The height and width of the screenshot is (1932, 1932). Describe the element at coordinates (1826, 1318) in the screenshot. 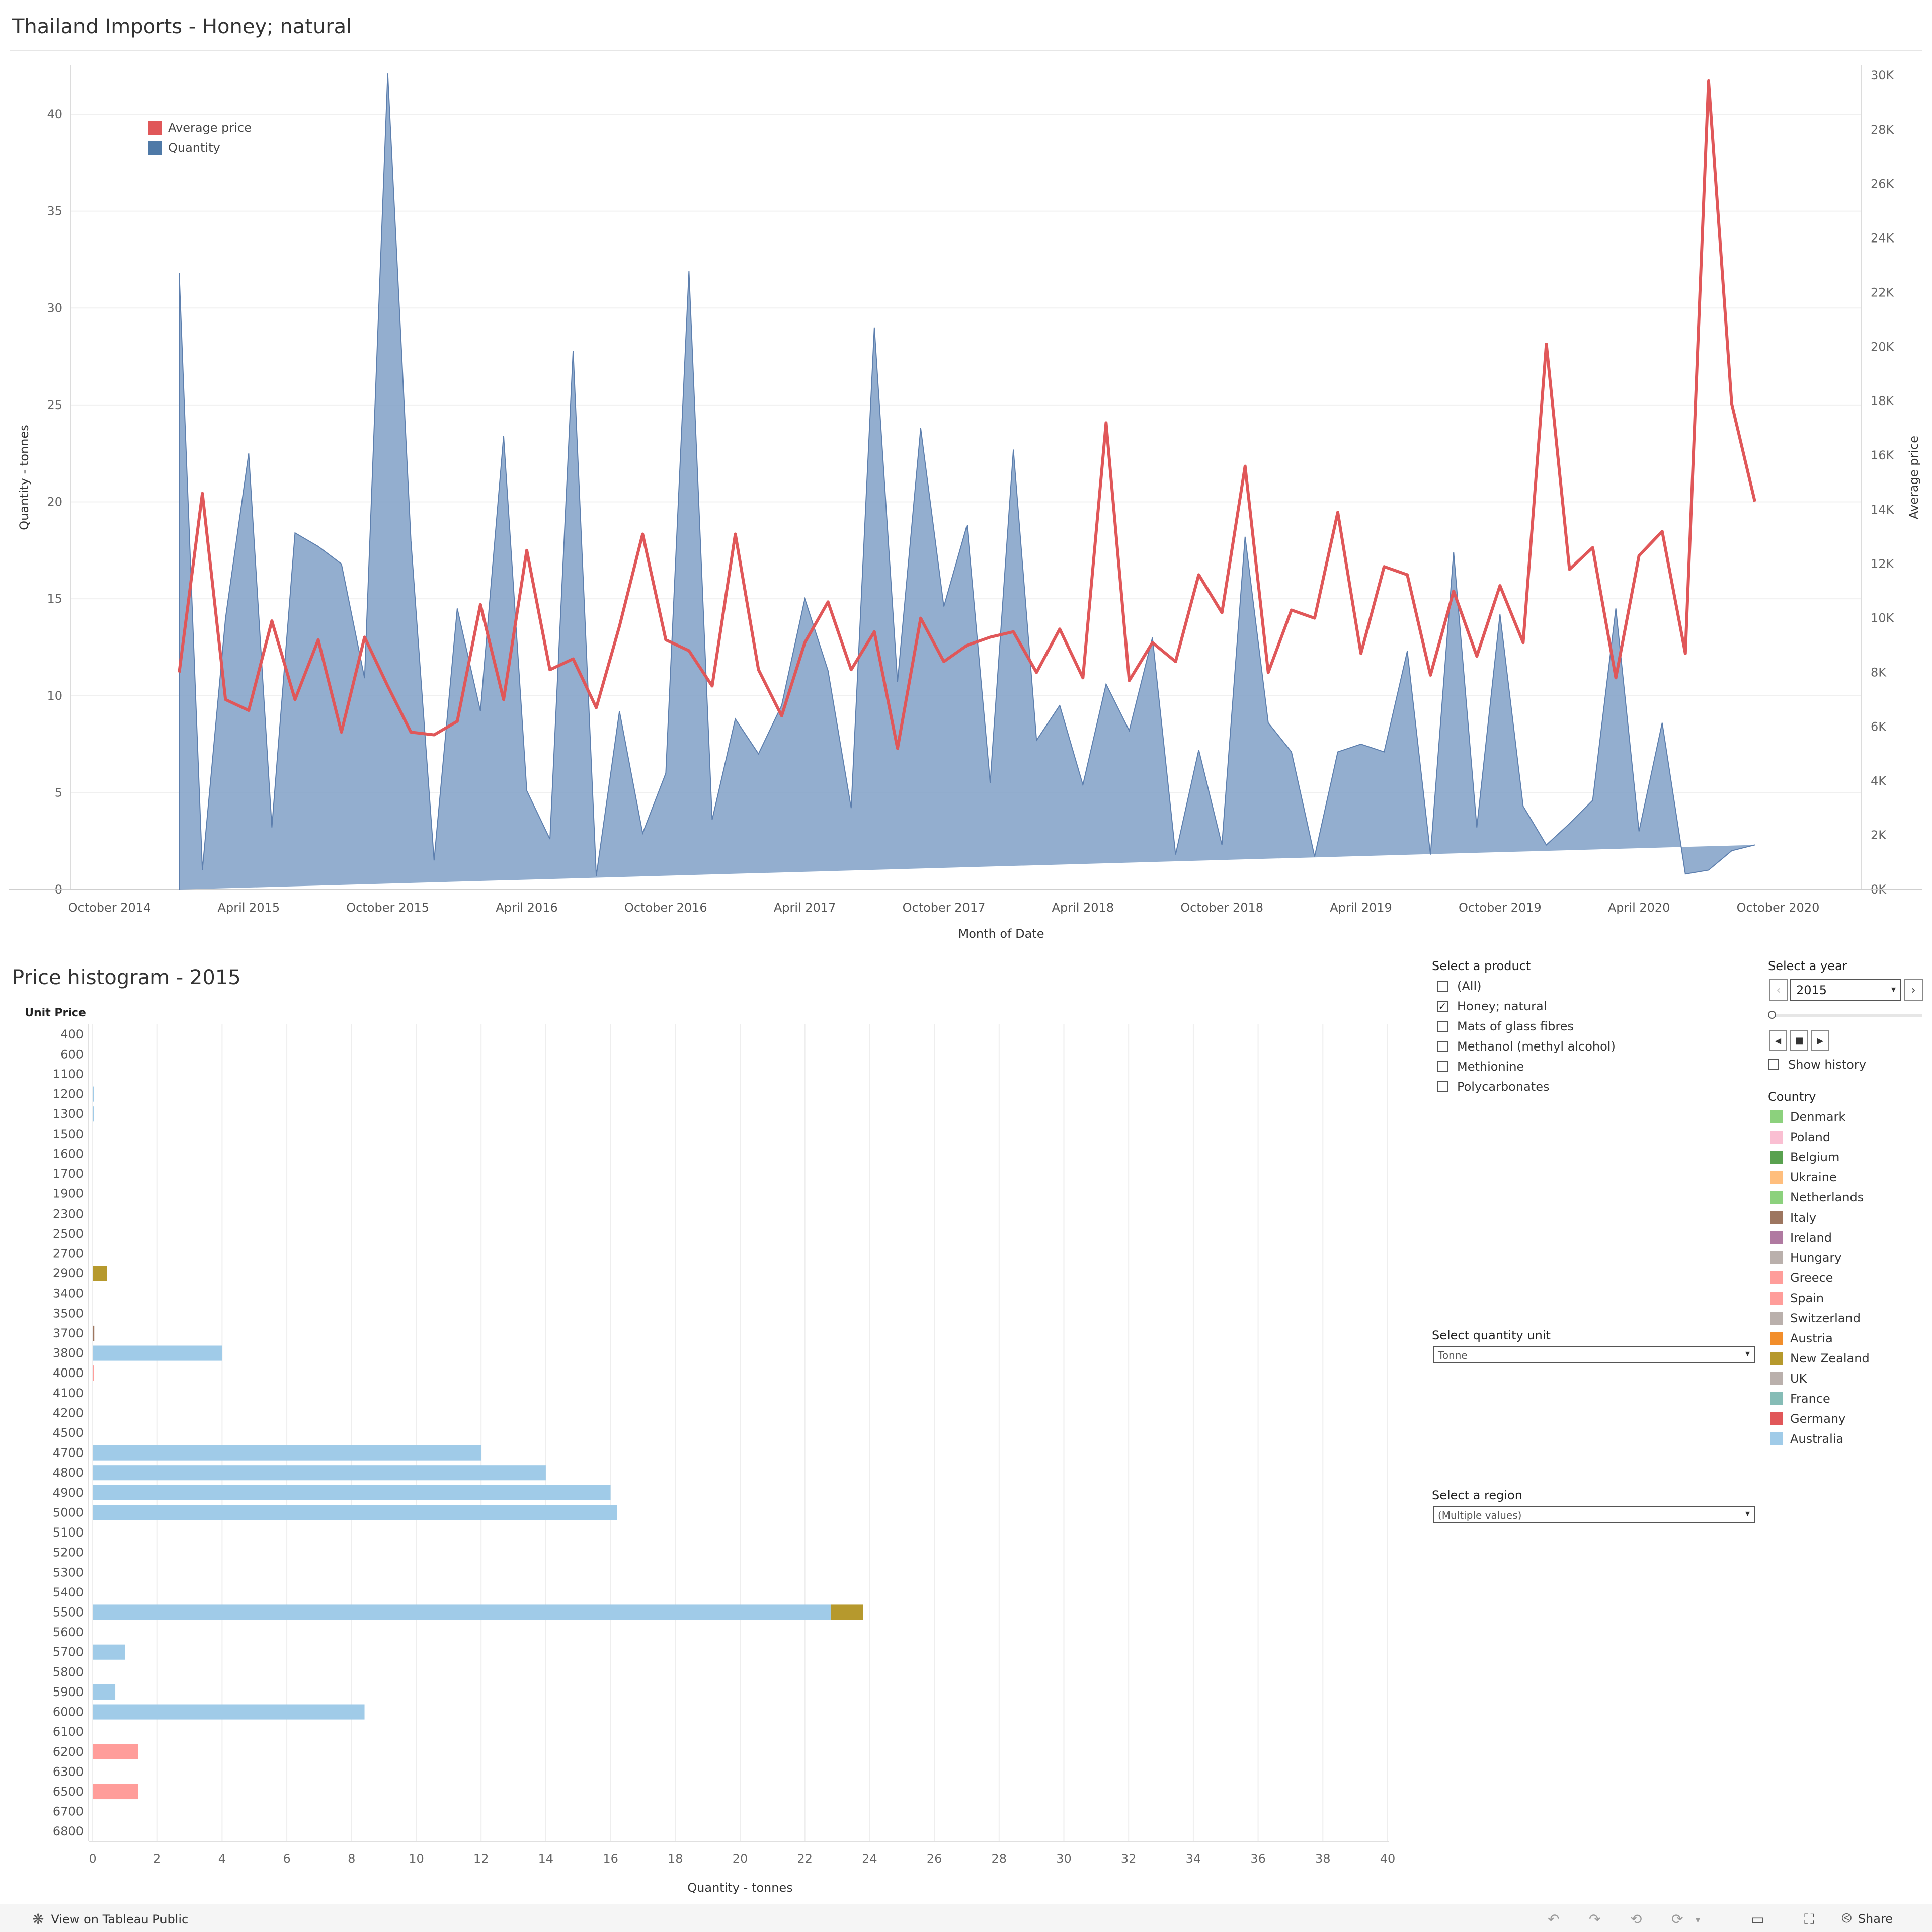

I see `country-label: Switzerland` at that location.